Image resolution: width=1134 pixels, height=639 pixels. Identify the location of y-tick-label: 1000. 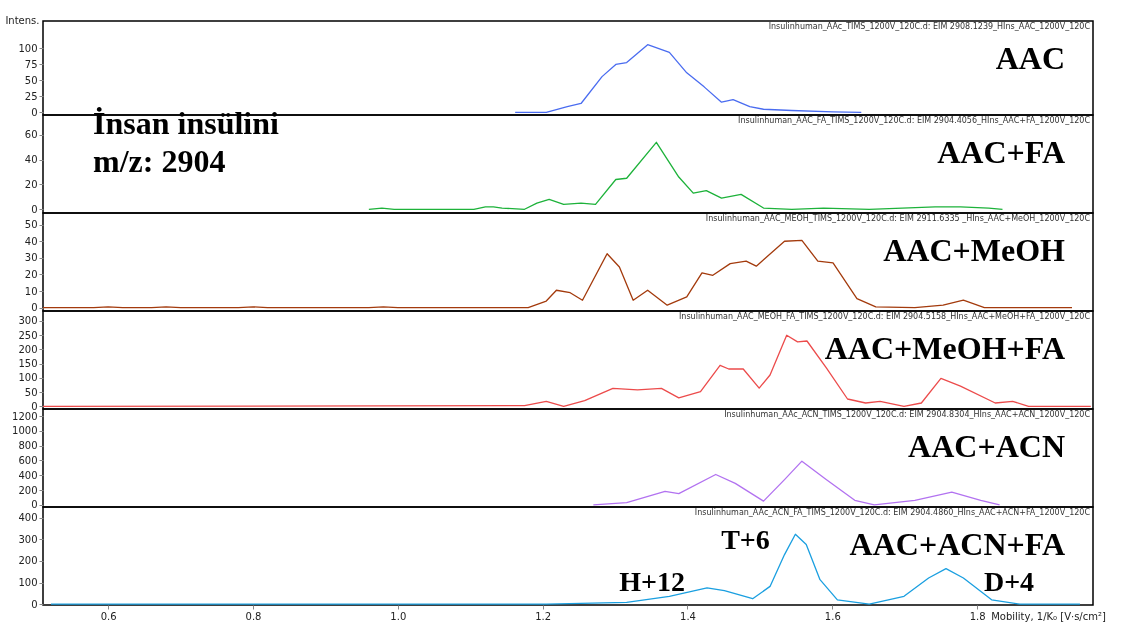
(25, 431).